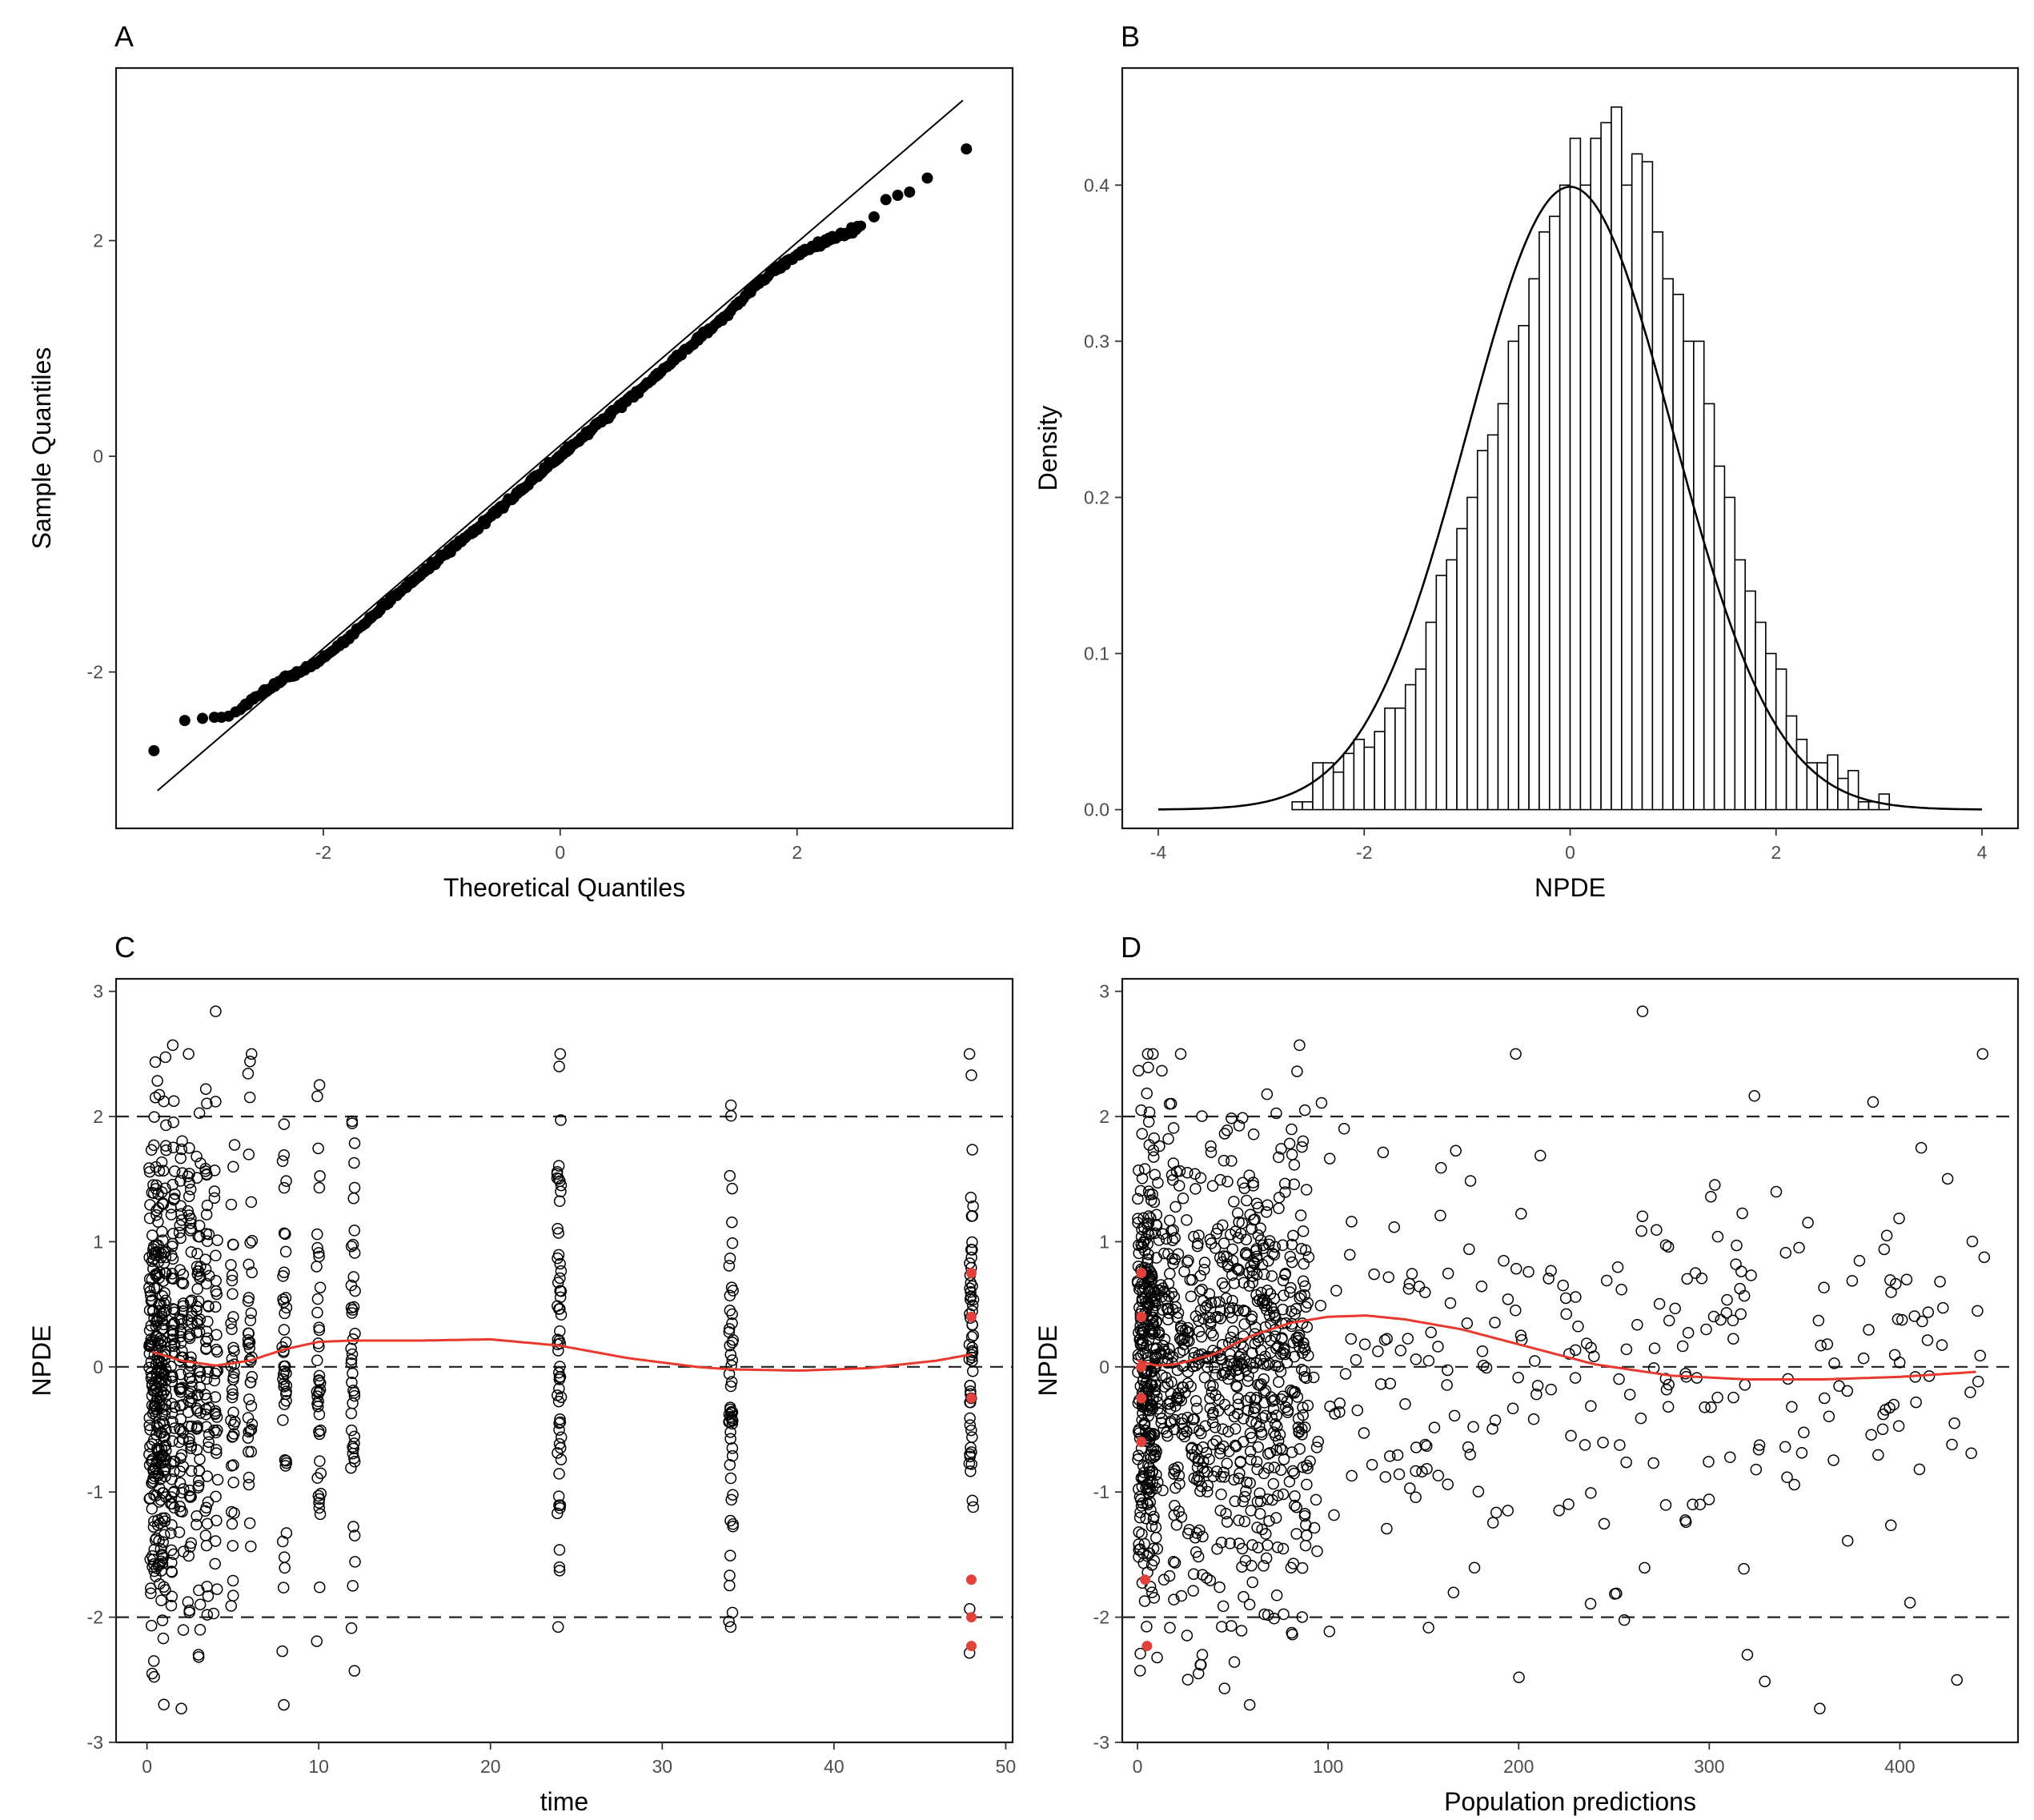  I want to click on panel-a-xtick-label: 0, so click(560, 852).